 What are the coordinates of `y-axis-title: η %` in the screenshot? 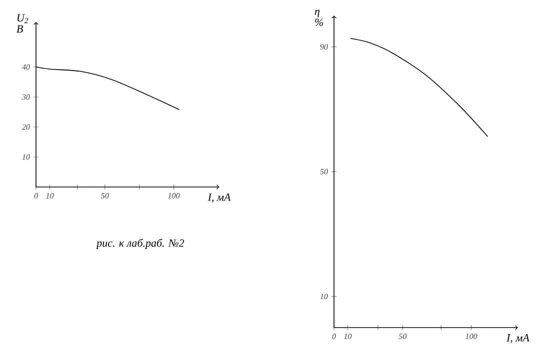 It's located at (318, 18).